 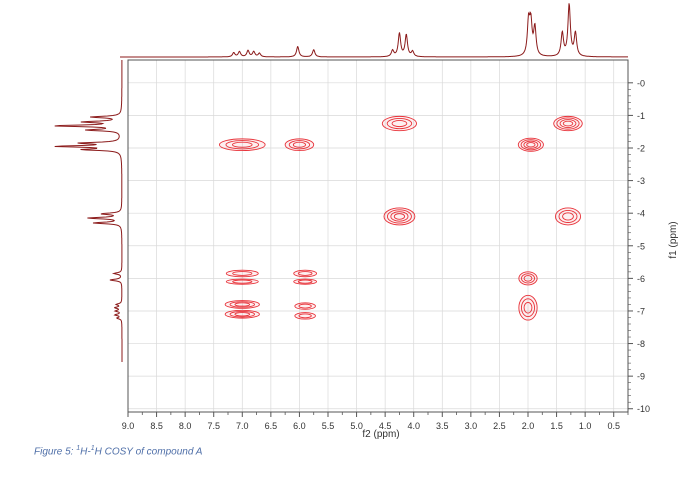 What do you see at coordinates (641, 344) in the screenshot?
I see `y-tick-label: -8` at bounding box center [641, 344].